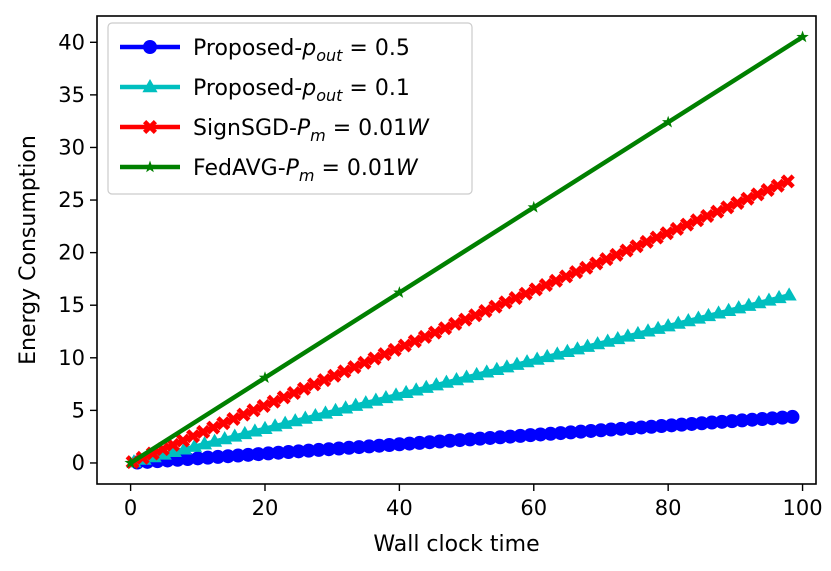  I want to click on y-tick-label: 10, so click(71, 358).